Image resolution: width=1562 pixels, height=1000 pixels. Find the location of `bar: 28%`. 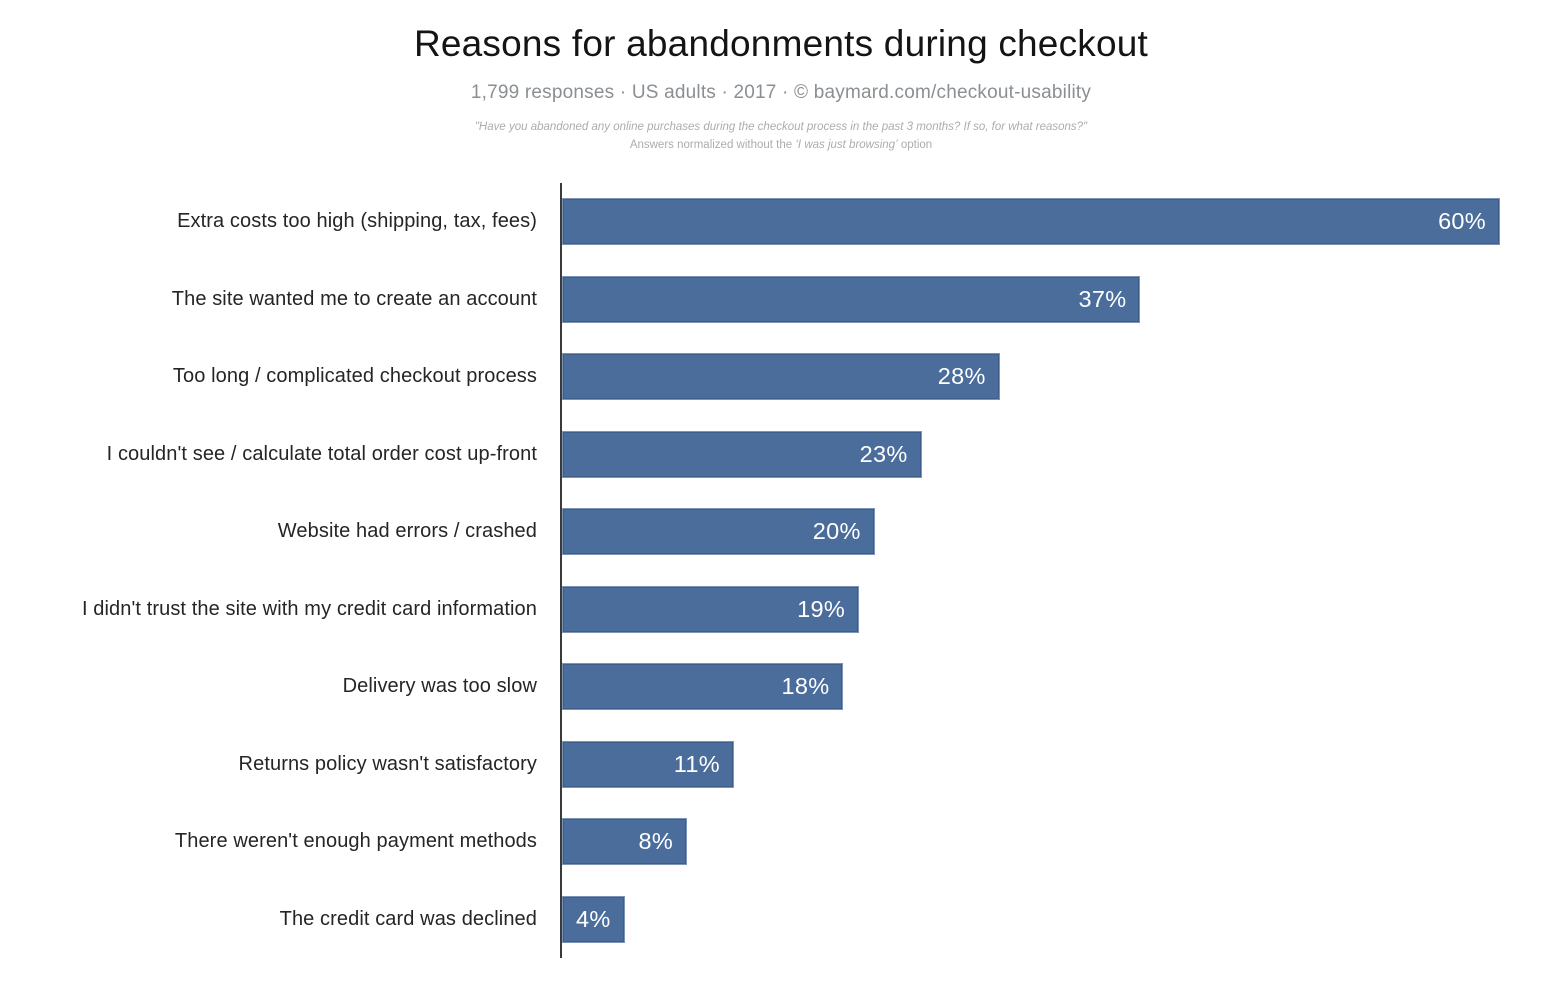

bar: 28% is located at coordinates (781, 377).